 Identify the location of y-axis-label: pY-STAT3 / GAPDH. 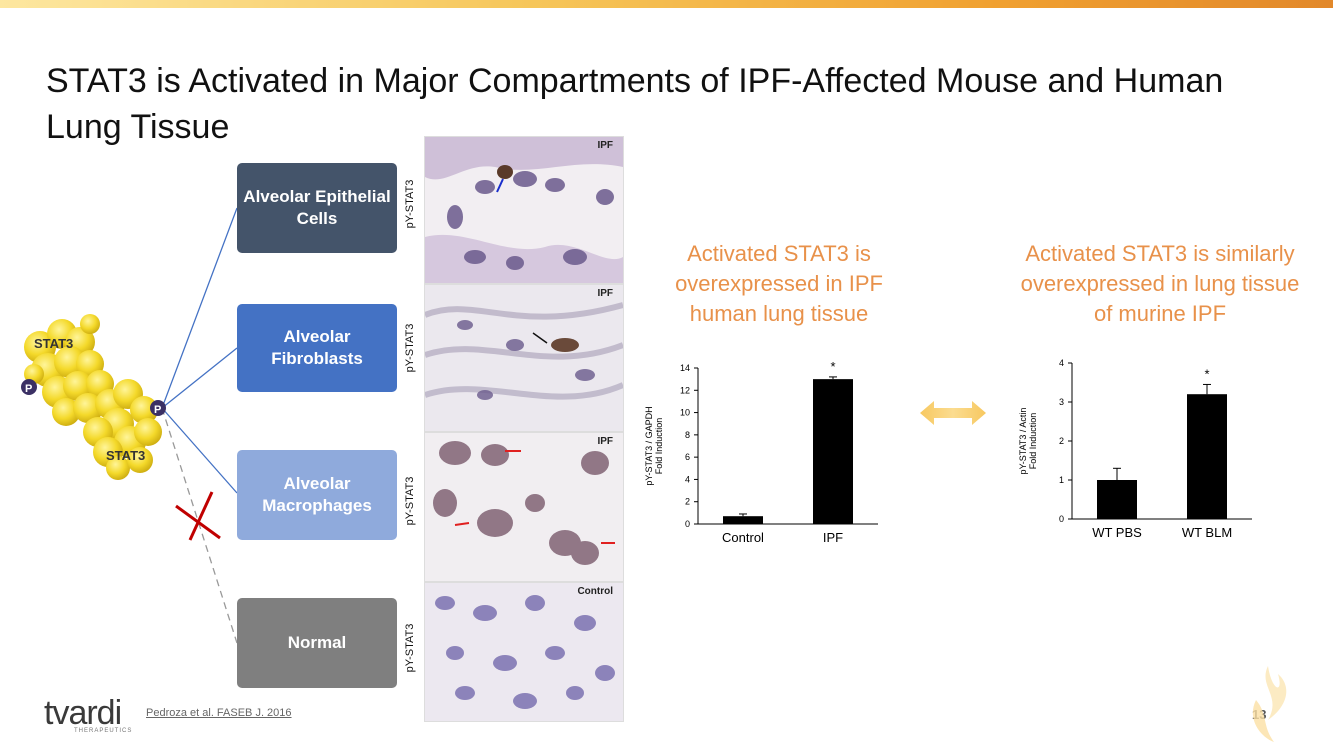
(649, 445).